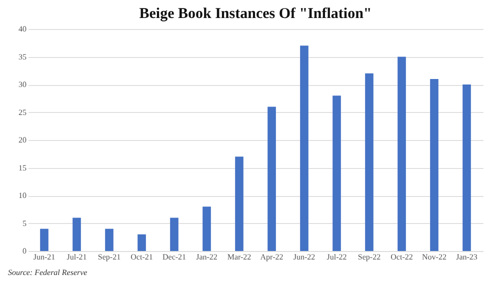 The image size is (500, 306). Describe the element at coordinates (22, 167) in the screenshot. I see `y-tick-label: 15` at that location.